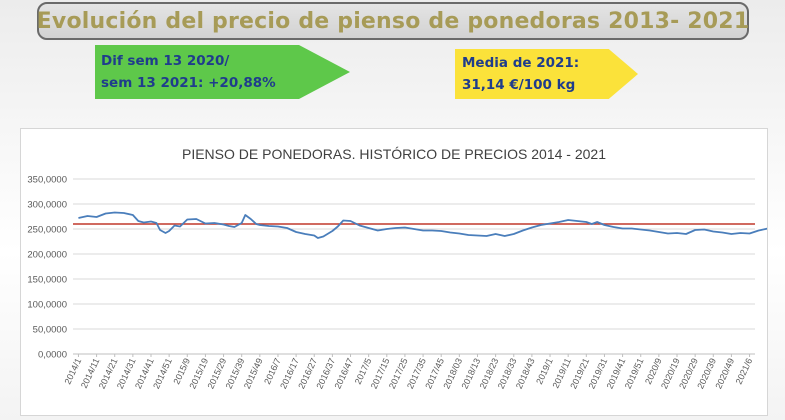 Image resolution: width=785 pixels, height=420 pixels. What do you see at coordinates (47, 205) in the screenshot?
I see `y-tick-label: 300,0000` at bounding box center [47, 205].